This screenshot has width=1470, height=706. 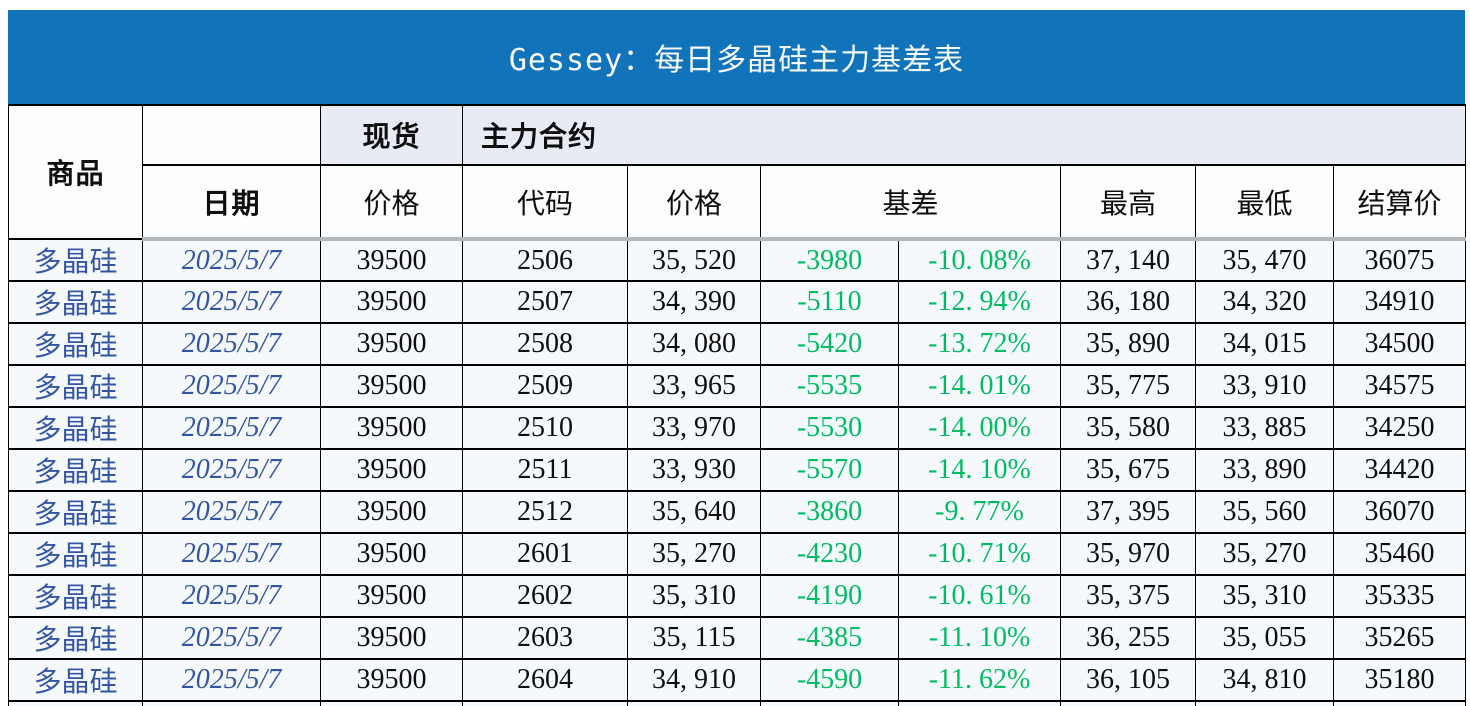 What do you see at coordinates (1264, 638) in the screenshot?
I see `cell-low: 35, 055` at bounding box center [1264, 638].